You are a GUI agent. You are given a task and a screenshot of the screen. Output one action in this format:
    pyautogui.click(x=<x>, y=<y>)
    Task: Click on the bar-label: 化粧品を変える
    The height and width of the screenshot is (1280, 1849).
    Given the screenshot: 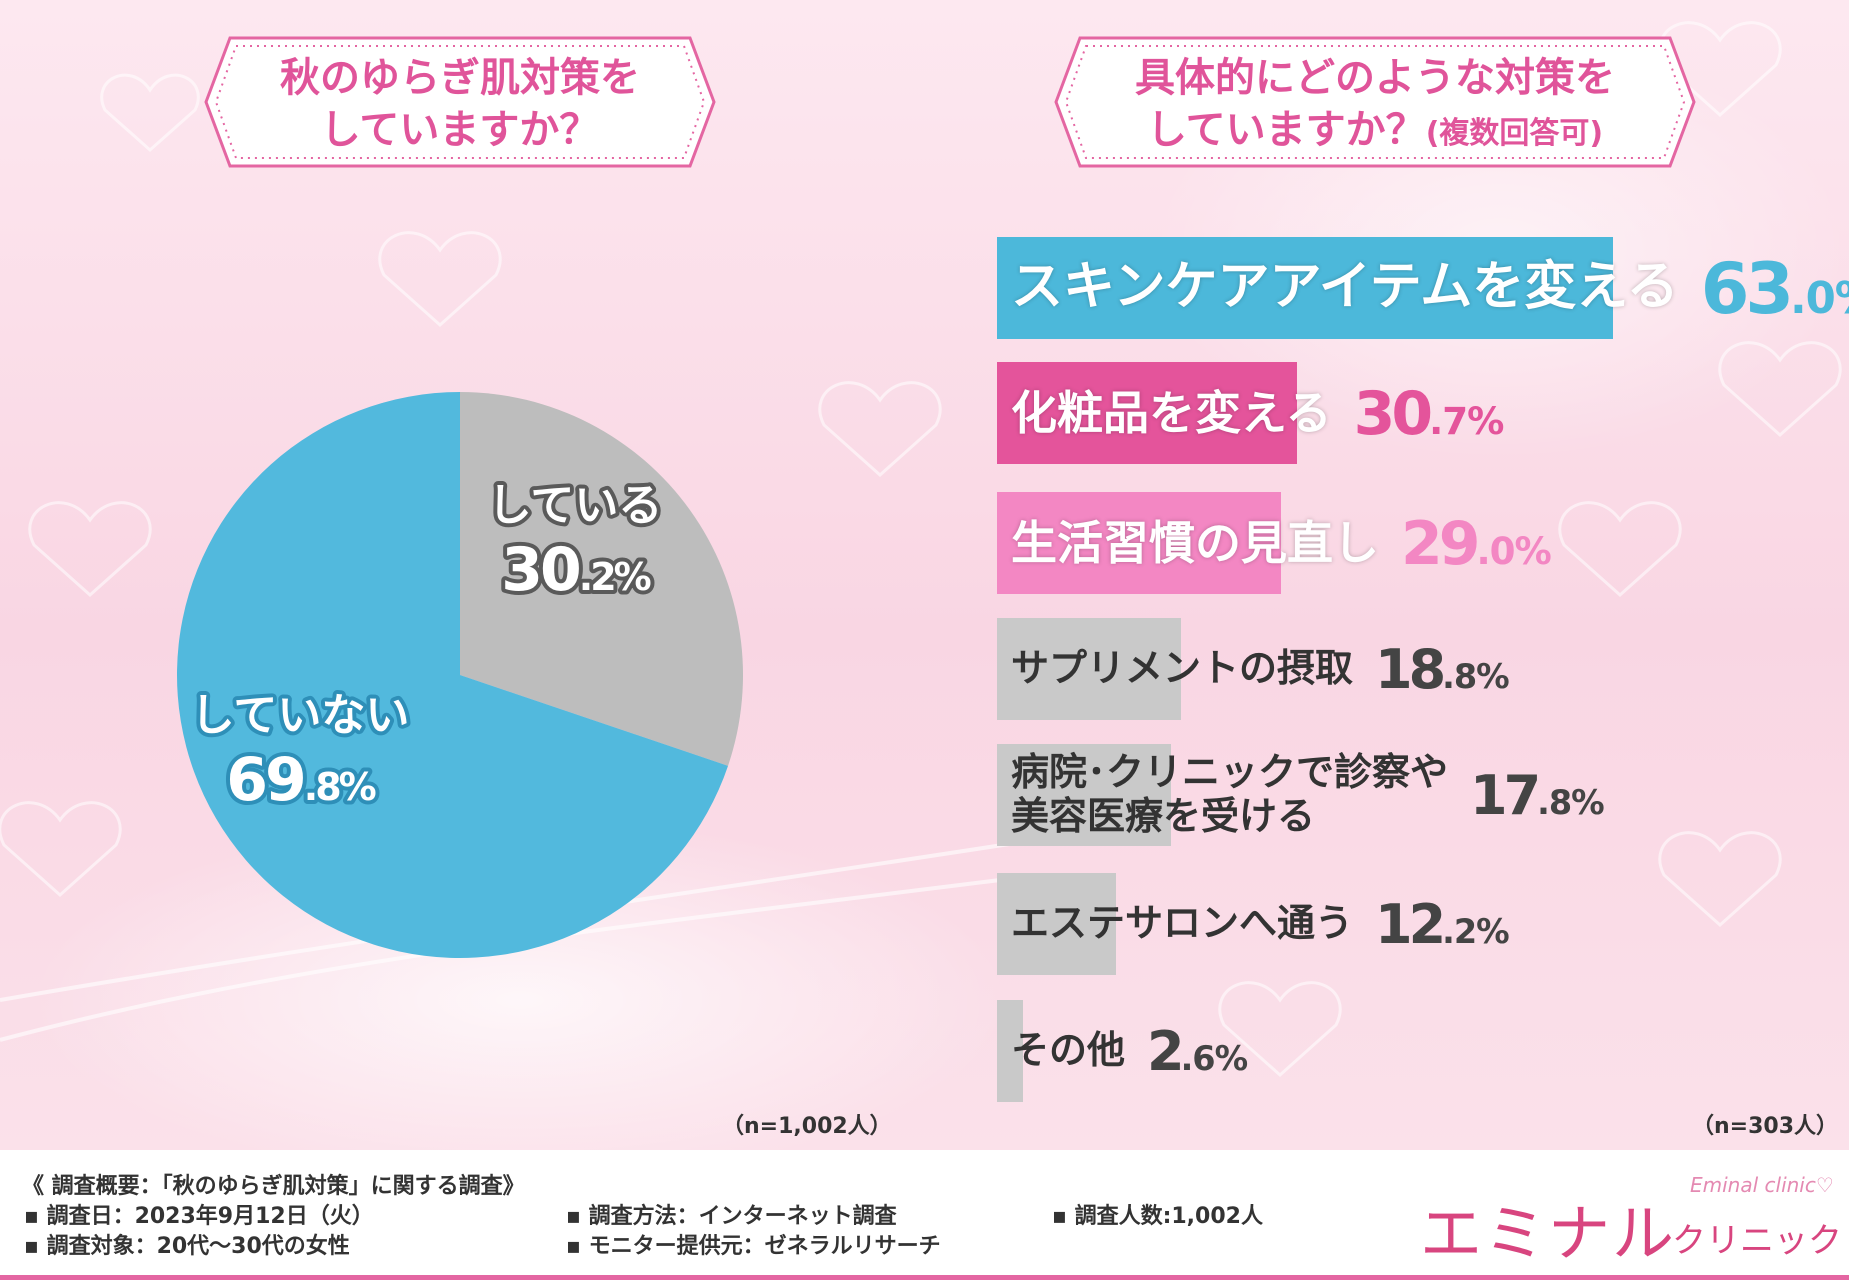 What is the action you would take?
    pyautogui.click(x=1171, y=412)
    